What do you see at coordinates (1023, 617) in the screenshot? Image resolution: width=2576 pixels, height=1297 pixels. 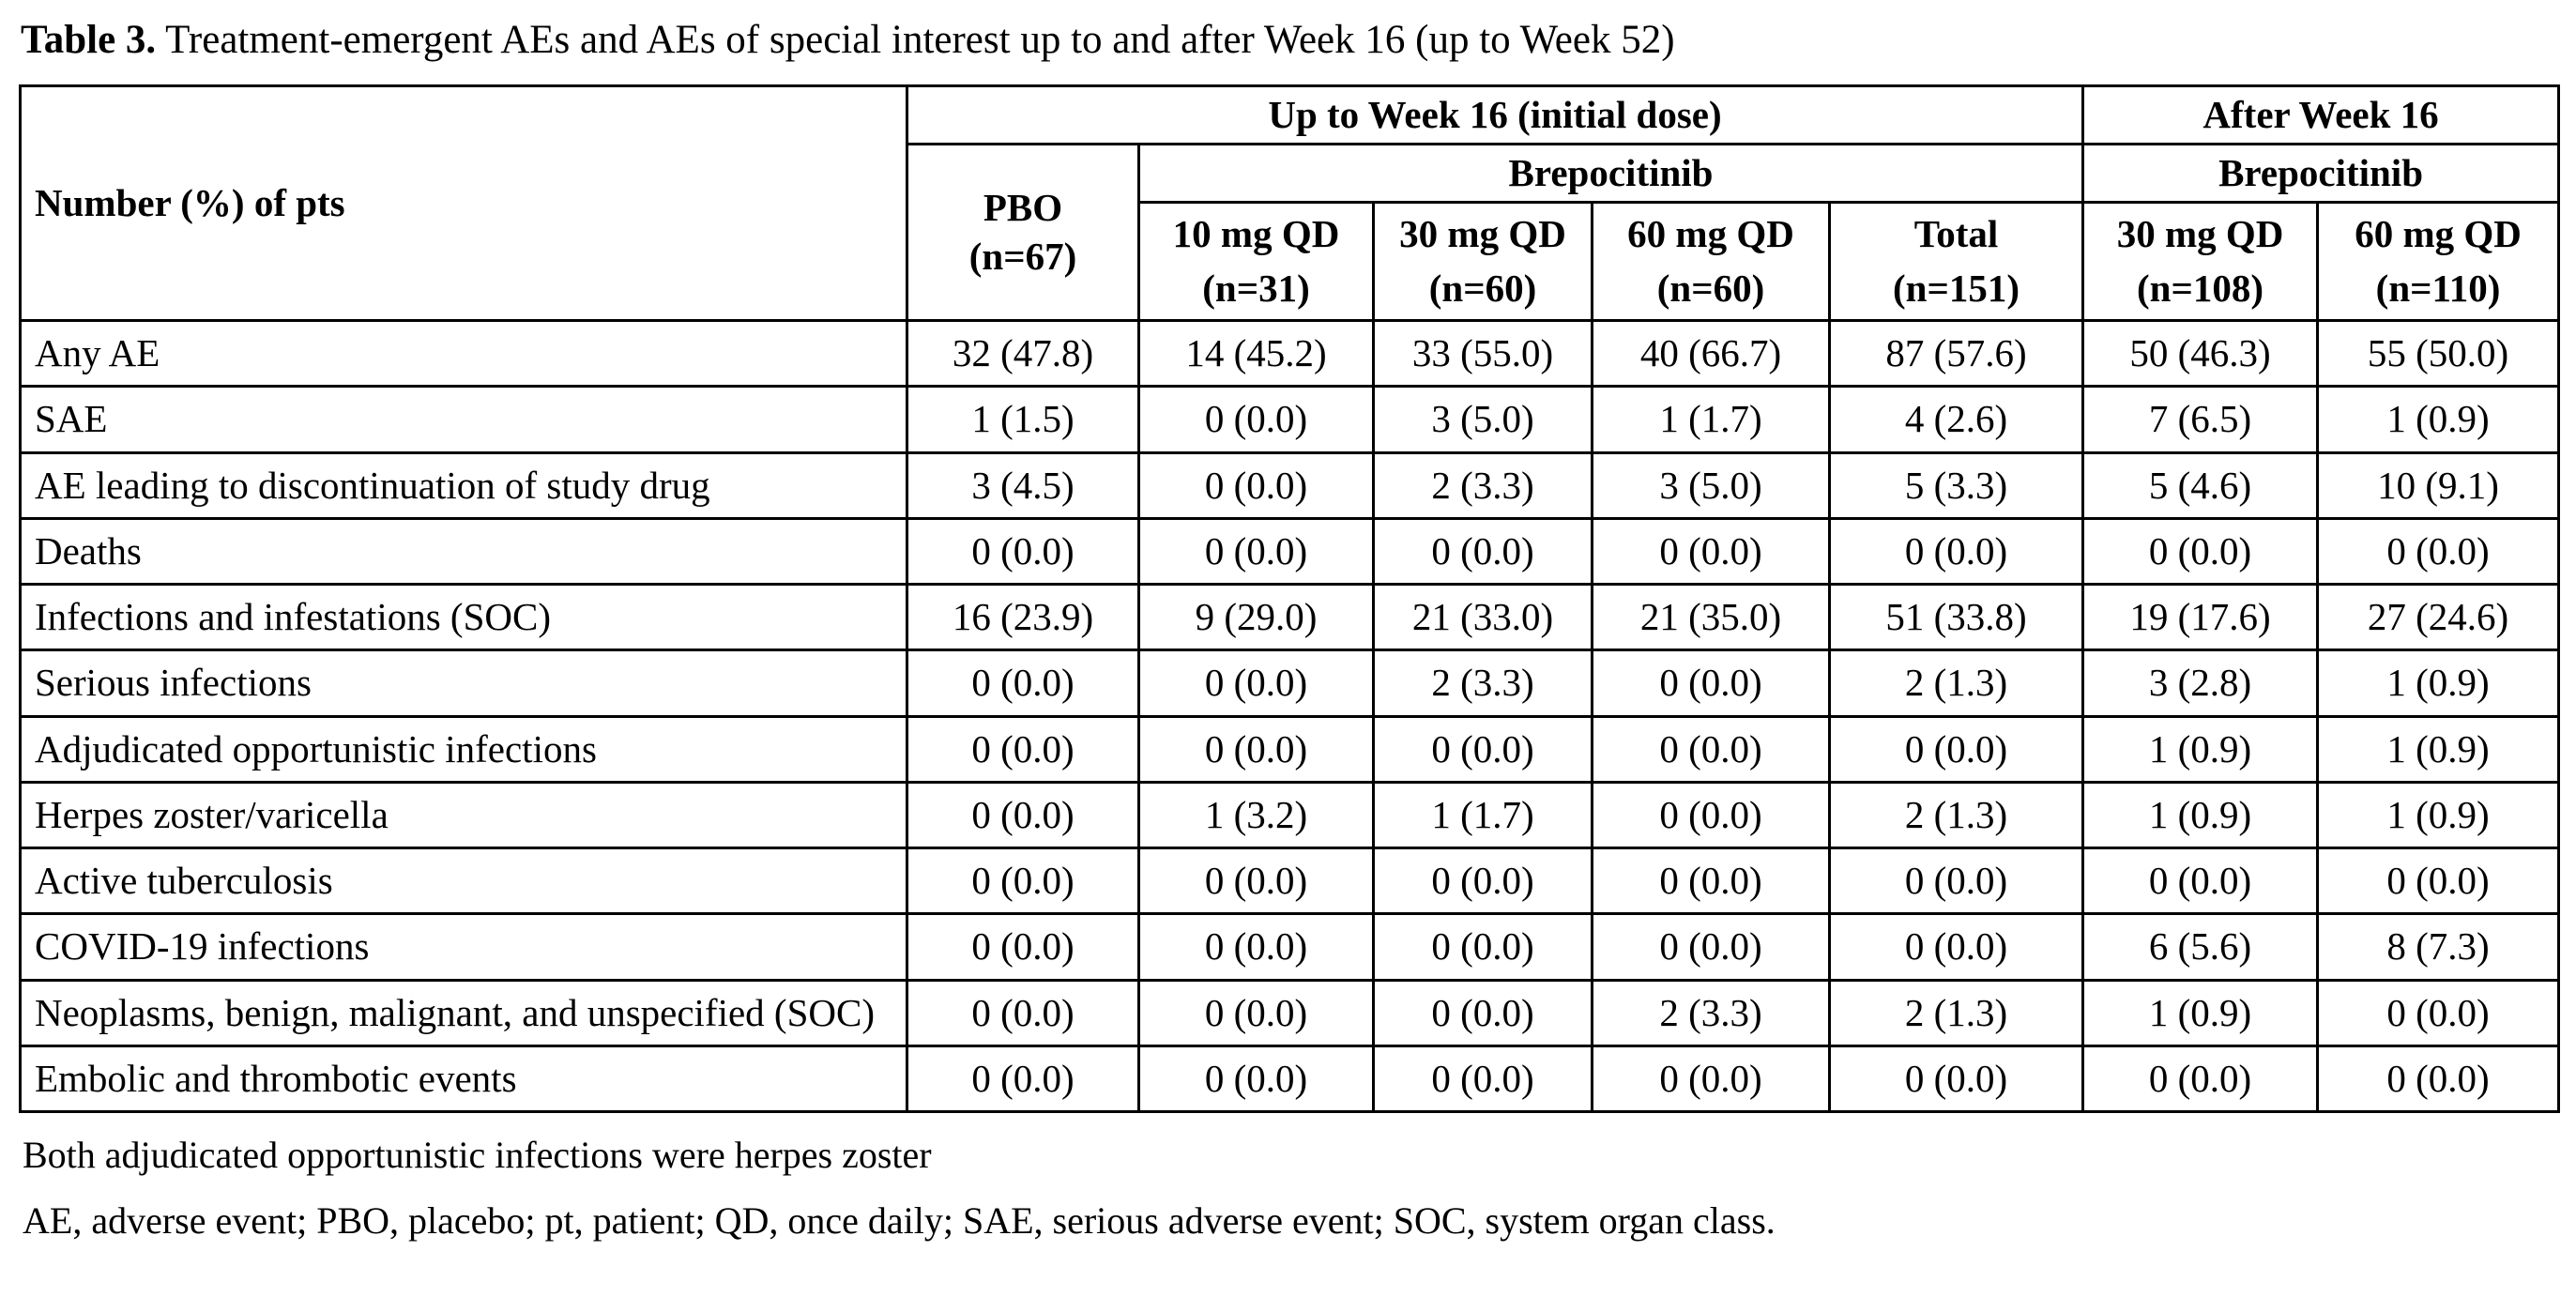 I see `data-cell: 16 (23.9)` at bounding box center [1023, 617].